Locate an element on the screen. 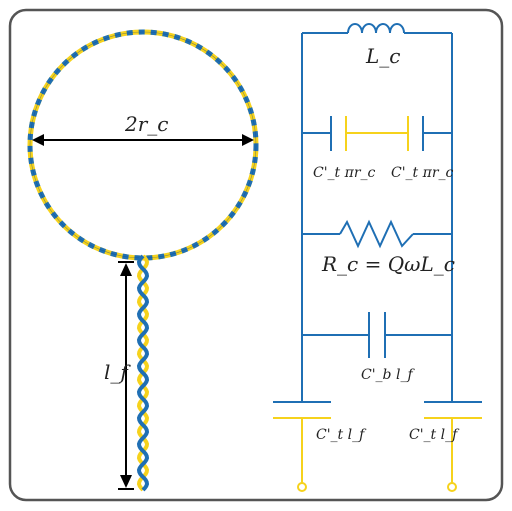 The image size is (512, 511). feed-strand is located at coordinates (143, 373).